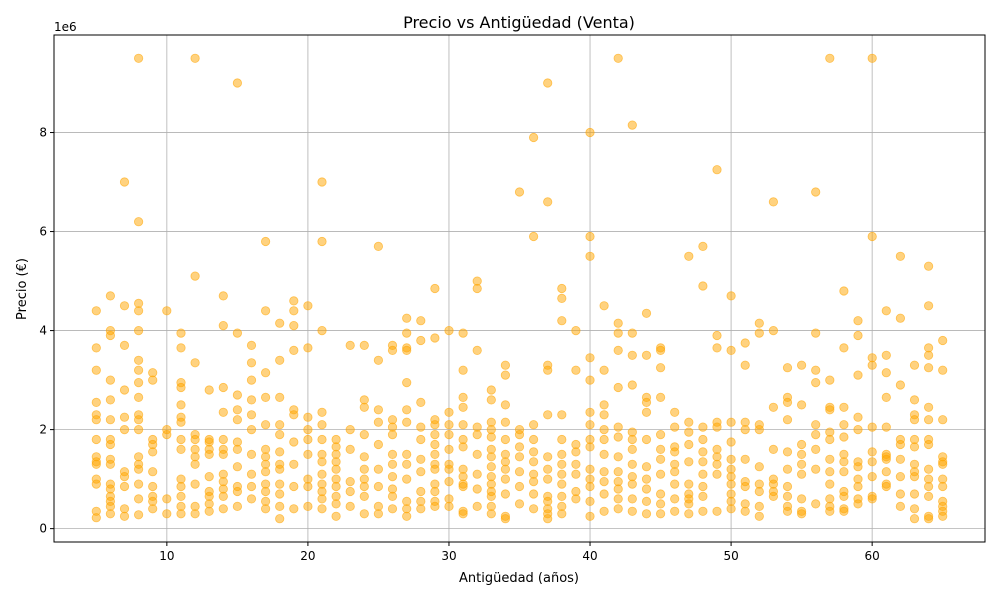 The image size is (1000, 600). I want to click on x-tick-label: 20, so click(307, 556).